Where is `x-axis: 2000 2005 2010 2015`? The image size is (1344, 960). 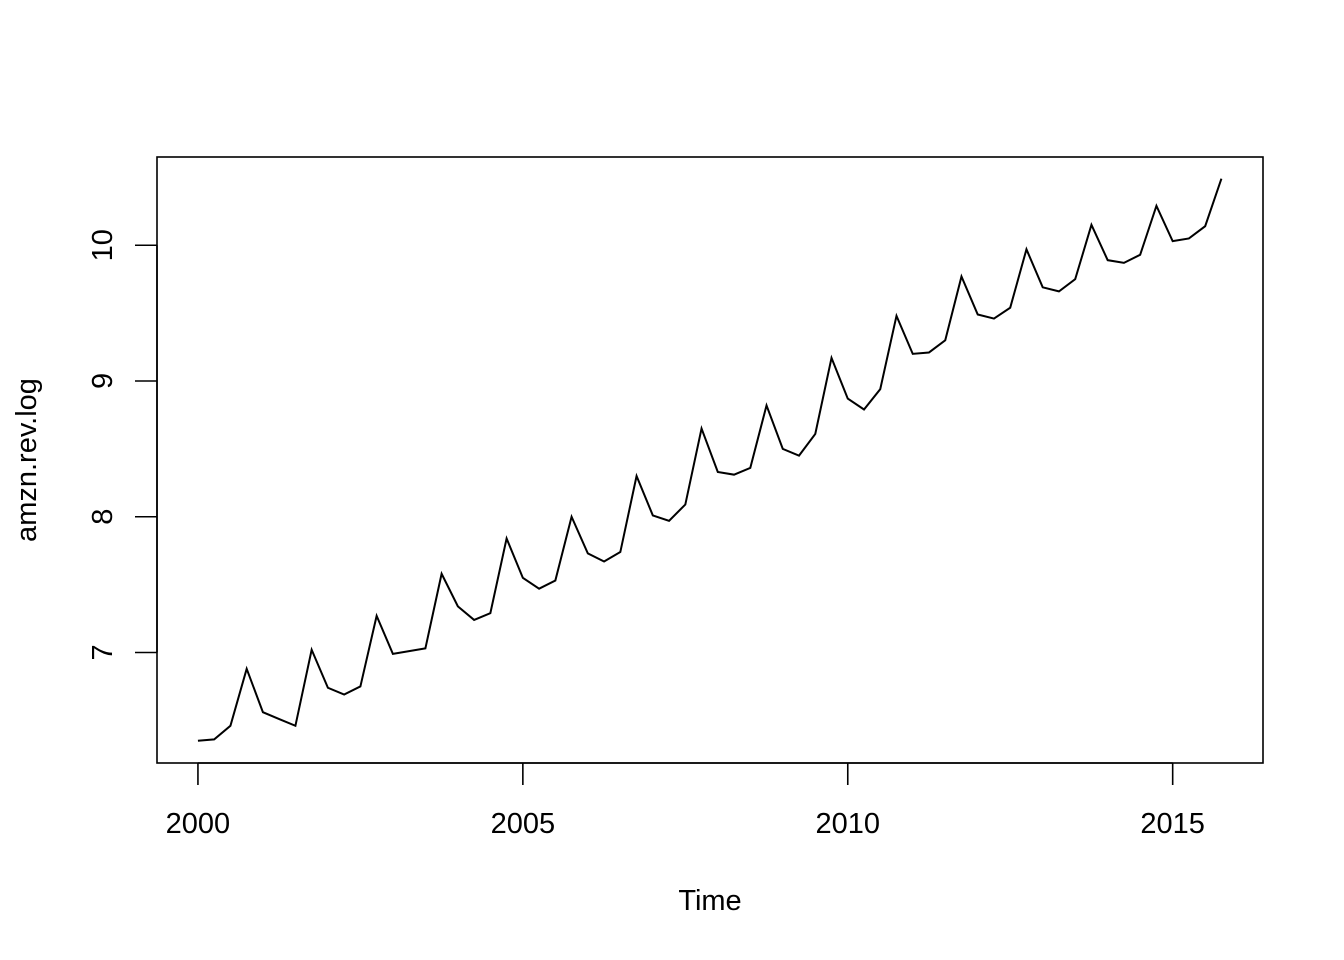
x-axis: 2000 2005 2010 2015 is located at coordinates (685, 801).